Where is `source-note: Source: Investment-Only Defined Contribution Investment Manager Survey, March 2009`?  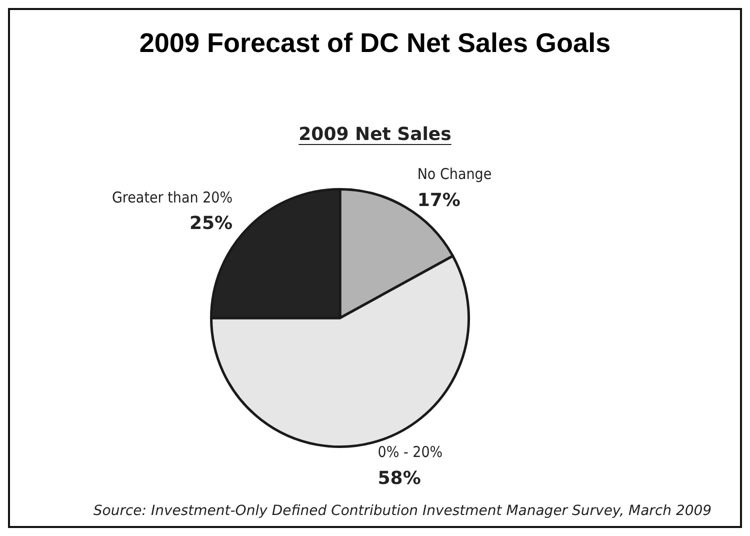
source-note: Source: Investment-Only Defined Contribution Investment Manager Survey, March 2009 is located at coordinates (402, 511).